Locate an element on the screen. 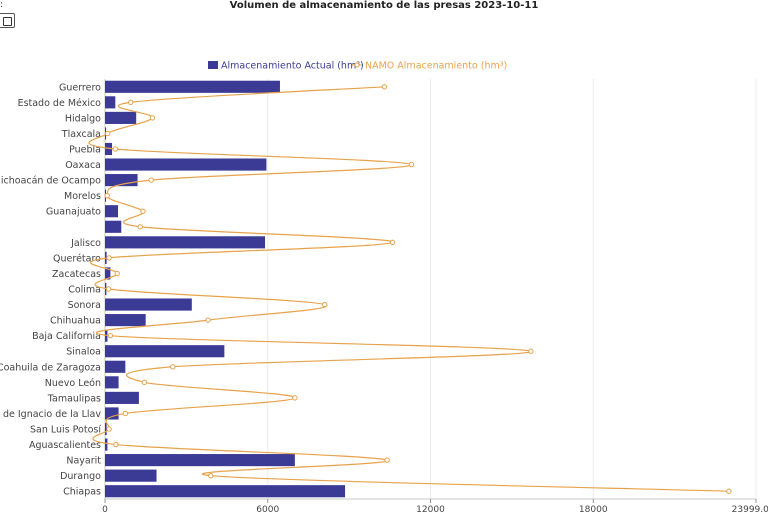  category-label: Sonora is located at coordinates (84, 305).